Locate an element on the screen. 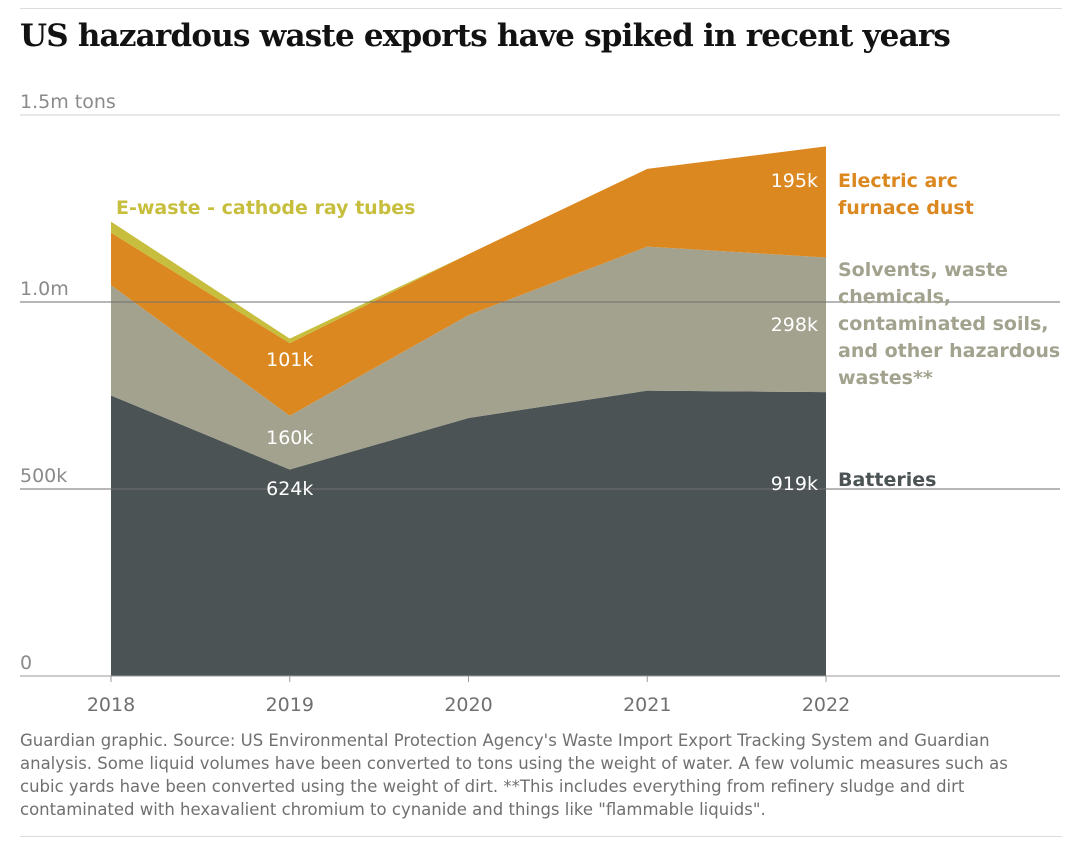 The image size is (1080, 843). value-label: 919k is located at coordinates (794, 484).